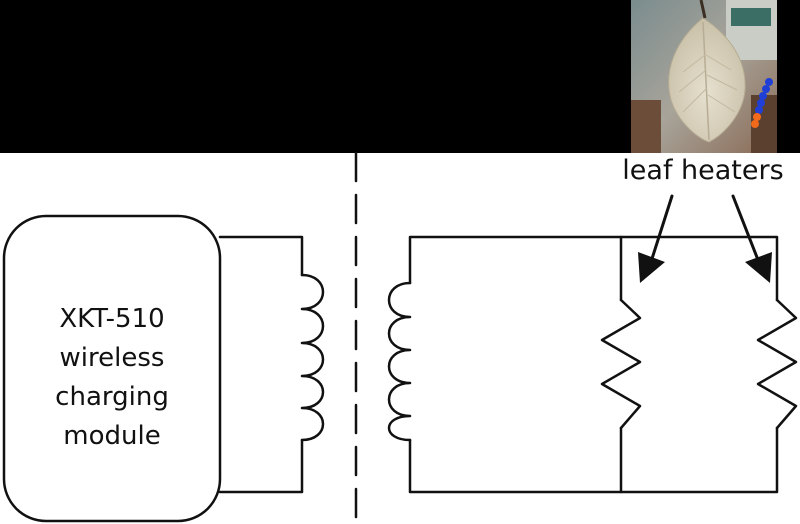 The height and width of the screenshot is (524, 800). What do you see at coordinates (261, 256) in the screenshot?
I see `primary-top-wire` at bounding box center [261, 256].